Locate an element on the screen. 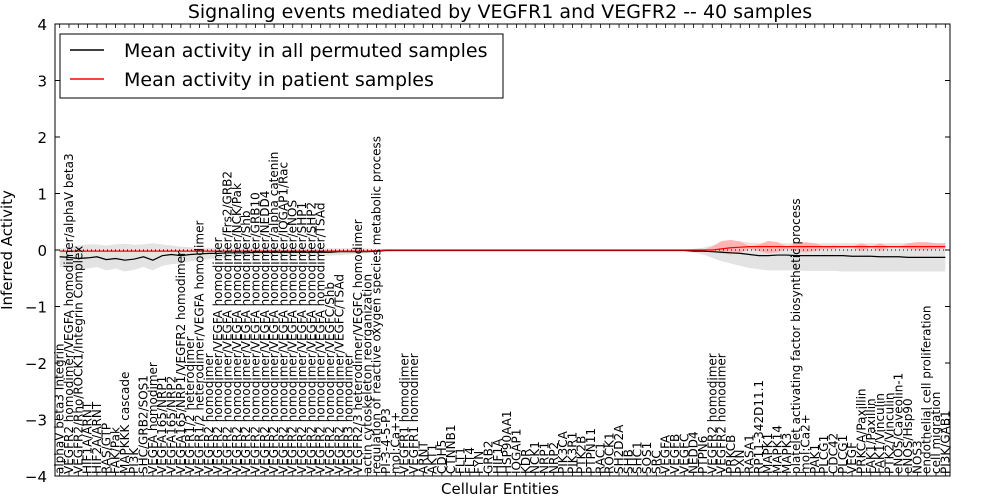 The width and height of the screenshot is (1000, 500). y-tick-label: −2 is located at coordinates (36, 364).